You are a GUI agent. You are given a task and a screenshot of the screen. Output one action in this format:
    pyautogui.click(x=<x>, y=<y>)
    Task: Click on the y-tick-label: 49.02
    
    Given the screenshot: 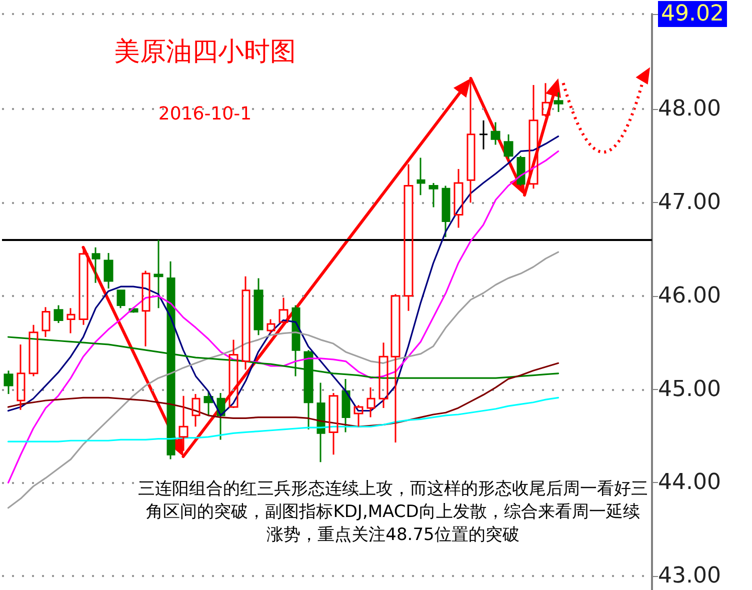 What is the action you would take?
    pyautogui.click(x=692, y=14)
    